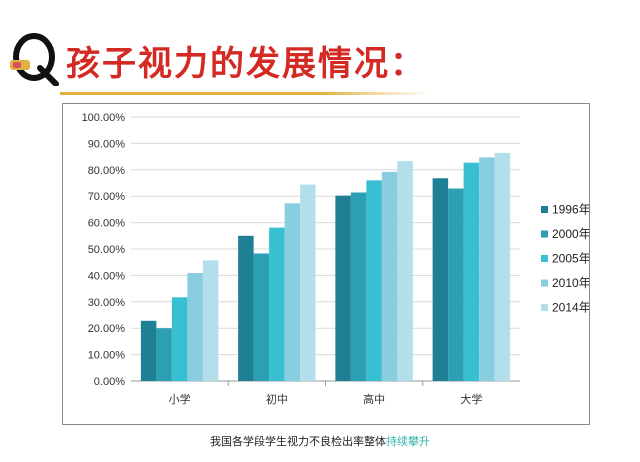 The height and width of the screenshot is (462, 640). I want to click on y-tick-label: 90.00%, so click(107, 144).